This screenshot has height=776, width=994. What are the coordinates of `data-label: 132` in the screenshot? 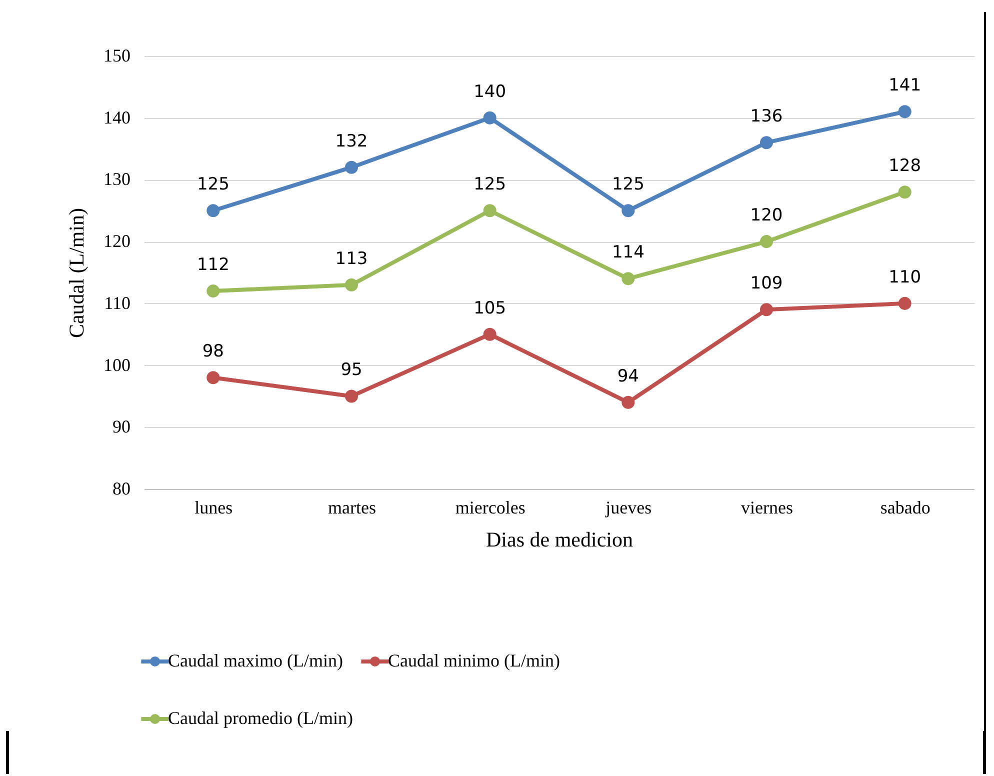 It's located at (351, 141).